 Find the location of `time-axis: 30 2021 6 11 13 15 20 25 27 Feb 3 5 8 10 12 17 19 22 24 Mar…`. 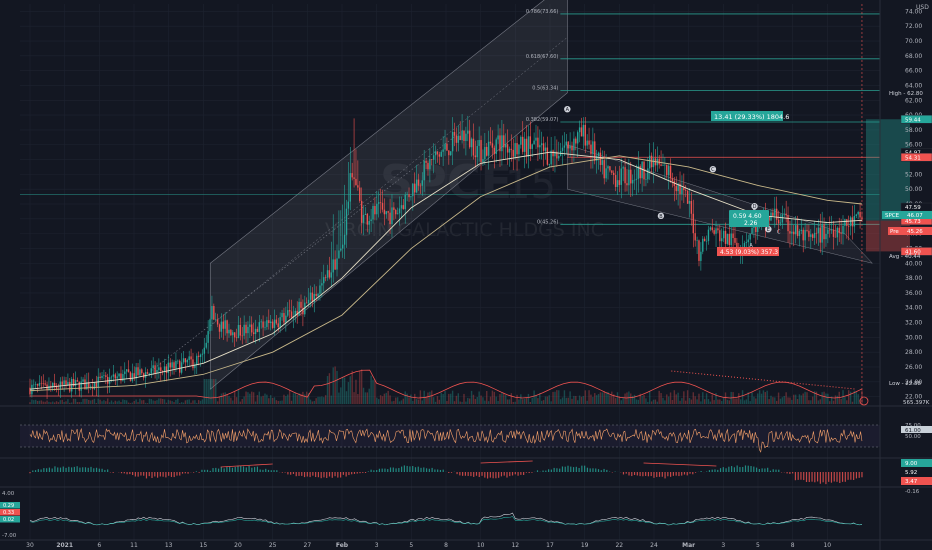

time-axis: 30 2021 6 11 13 15 20 25 27 Feb 3 5 8 10 12 17 19 22 24 Mar… is located at coordinates (466, 544).